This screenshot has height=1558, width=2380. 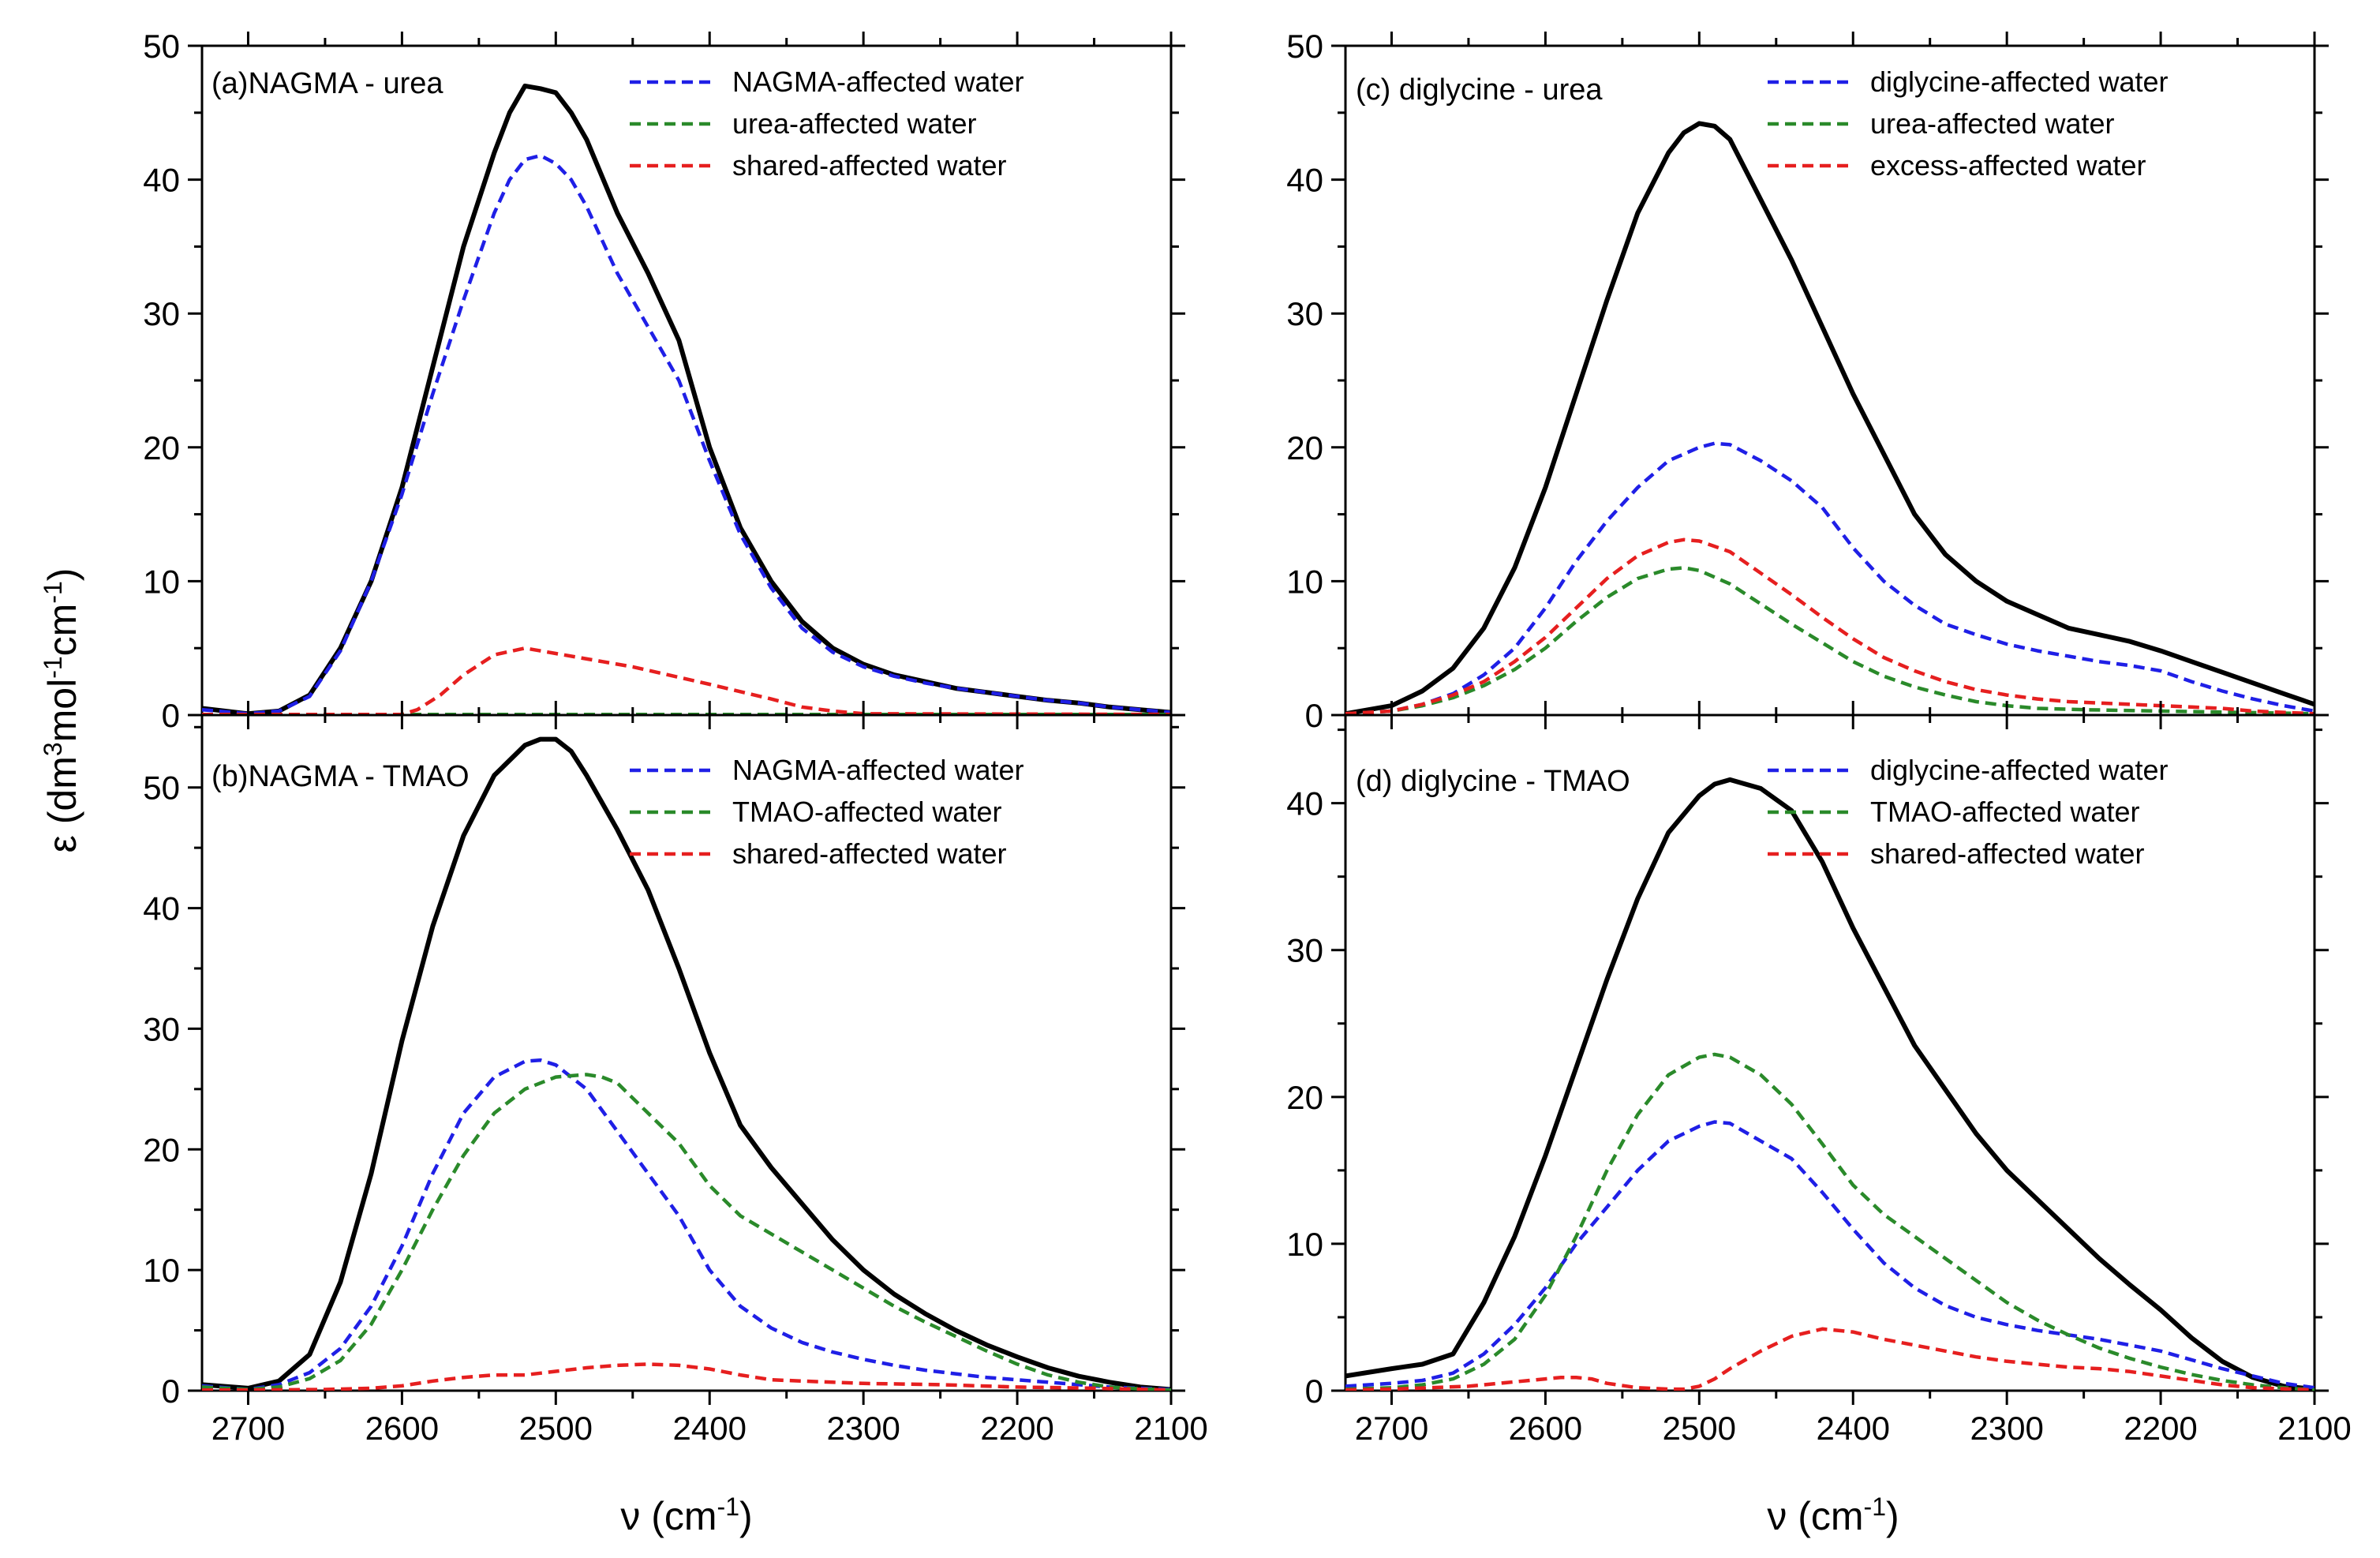 I want to click on y-title-part: 3, so click(x=53, y=749).